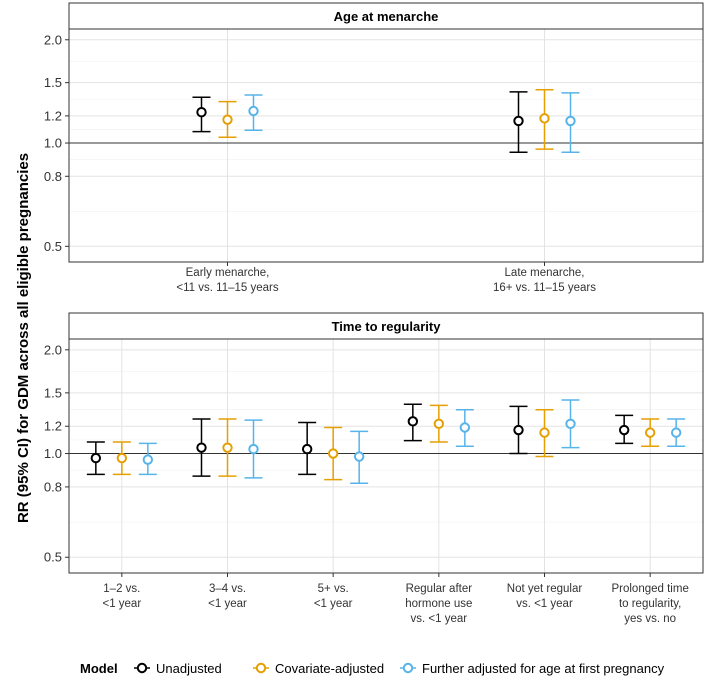 The width and height of the screenshot is (709, 680). I want to click on legend-label: Unadjusted, so click(189, 668).